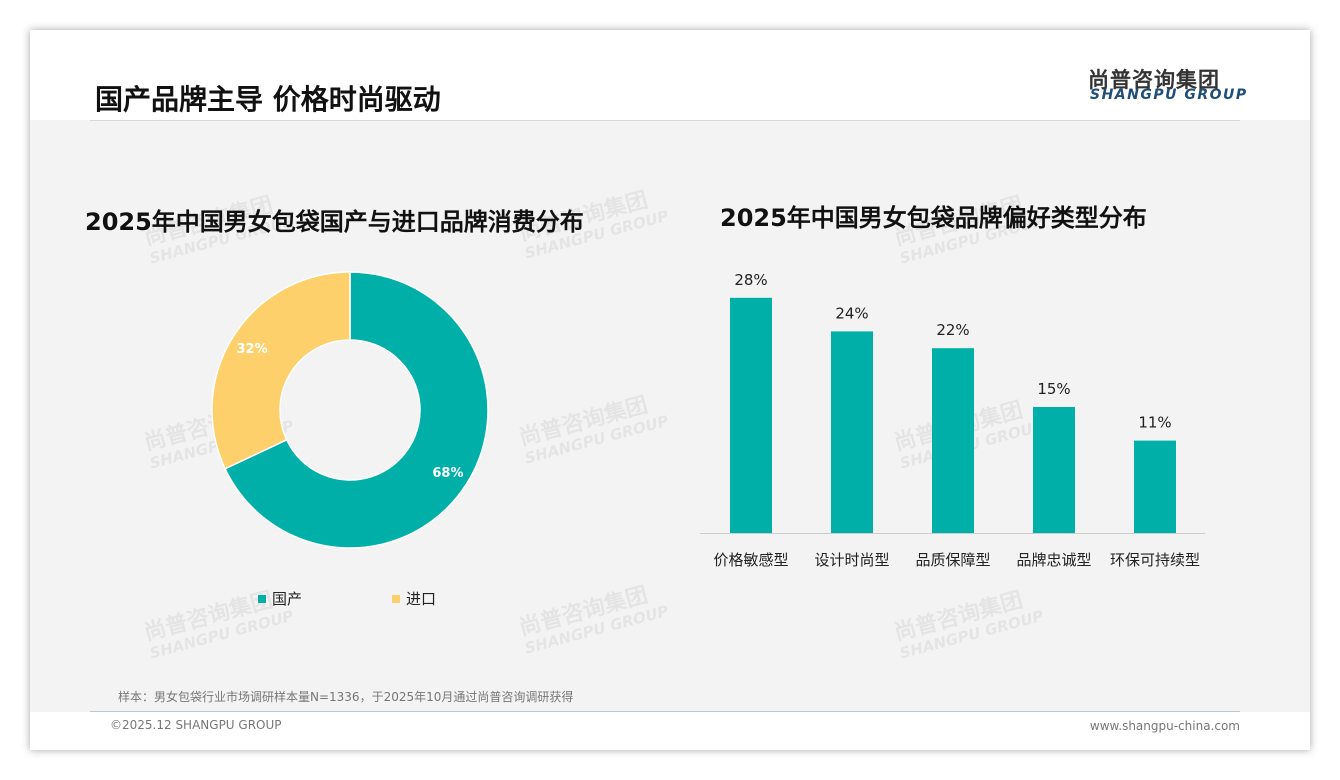 This screenshot has height=780, width=1340. What do you see at coordinates (952, 330) in the screenshot?
I see `bar-data-label: 22%` at bounding box center [952, 330].